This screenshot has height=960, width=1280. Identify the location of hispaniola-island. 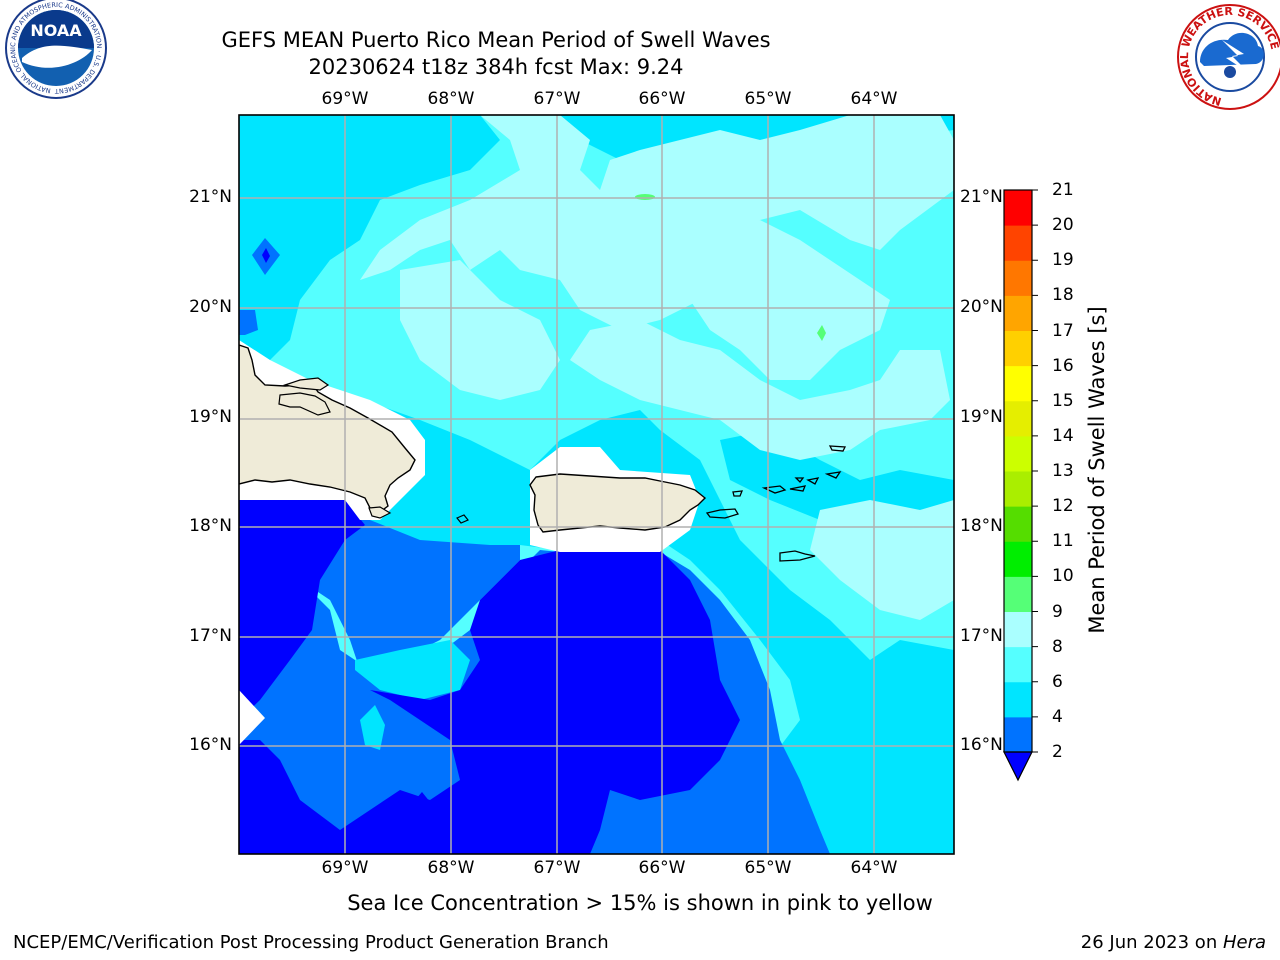
(327, 428).